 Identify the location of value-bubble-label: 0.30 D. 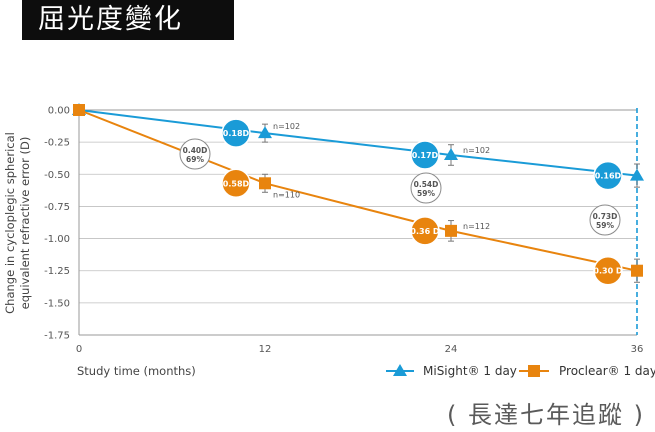
(608, 271).